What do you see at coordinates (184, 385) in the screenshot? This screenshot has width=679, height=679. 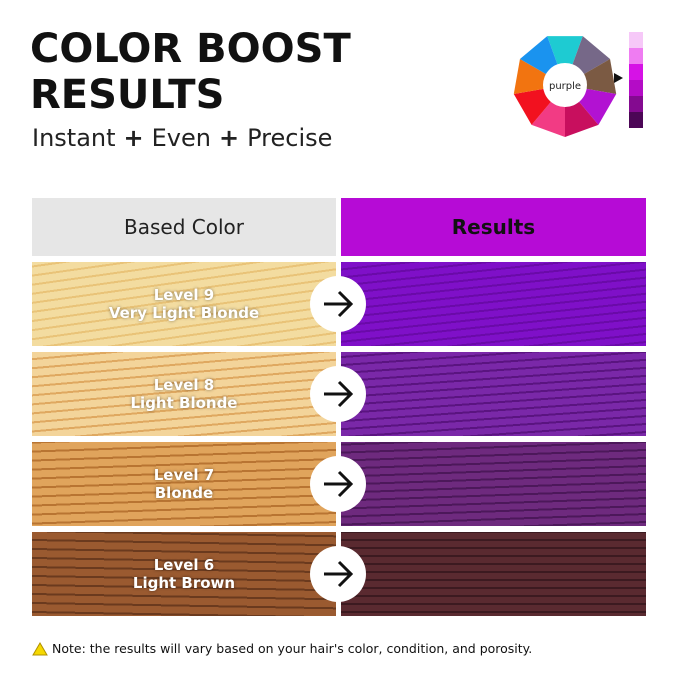 I see `level-label: Level 8` at bounding box center [184, 385].